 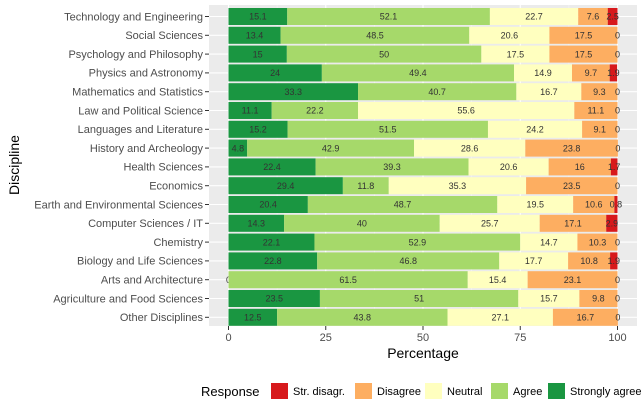 I want to click on data-label: 15.4, so click(x=498, y=280).